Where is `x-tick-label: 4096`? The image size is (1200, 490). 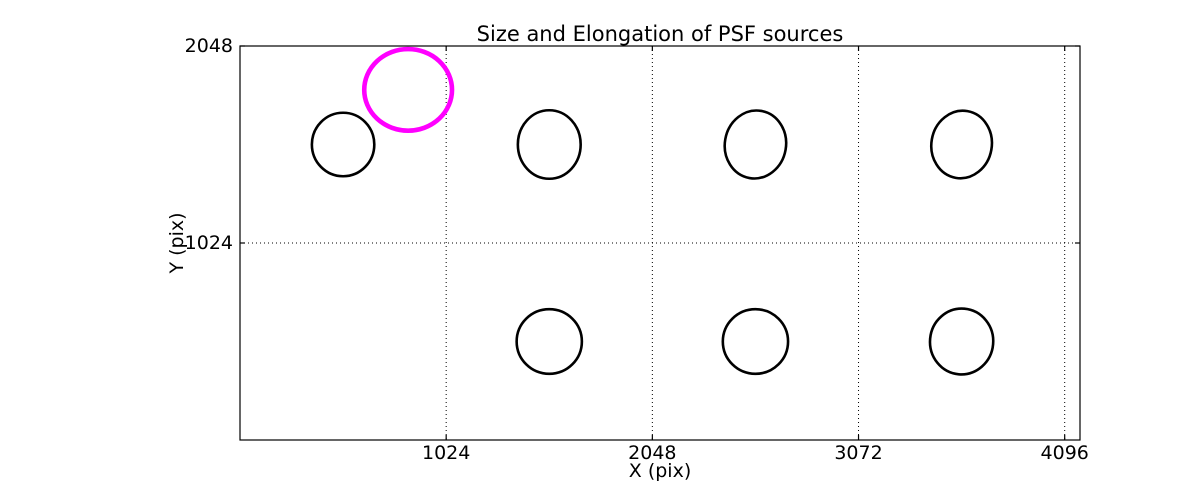 x-tick-label: 4096 is located at coordinates (1065, 453).